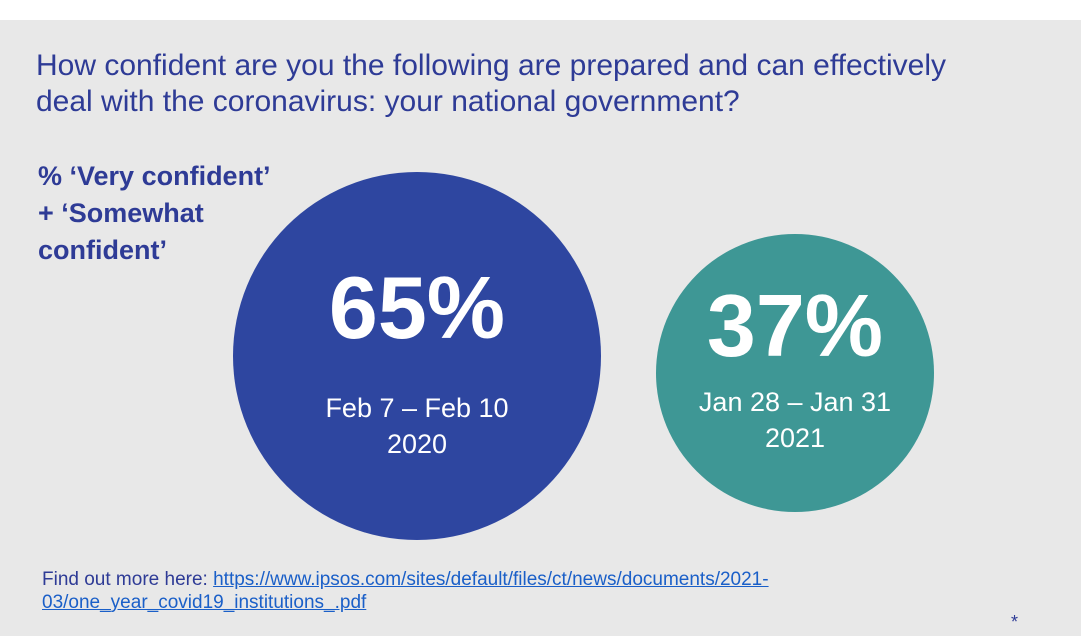 The width and height of the screenshot is (1081, 636). I want to click on bubble-2021: 37% Jan 28 – Jan 31 2021, so click(795, 373).